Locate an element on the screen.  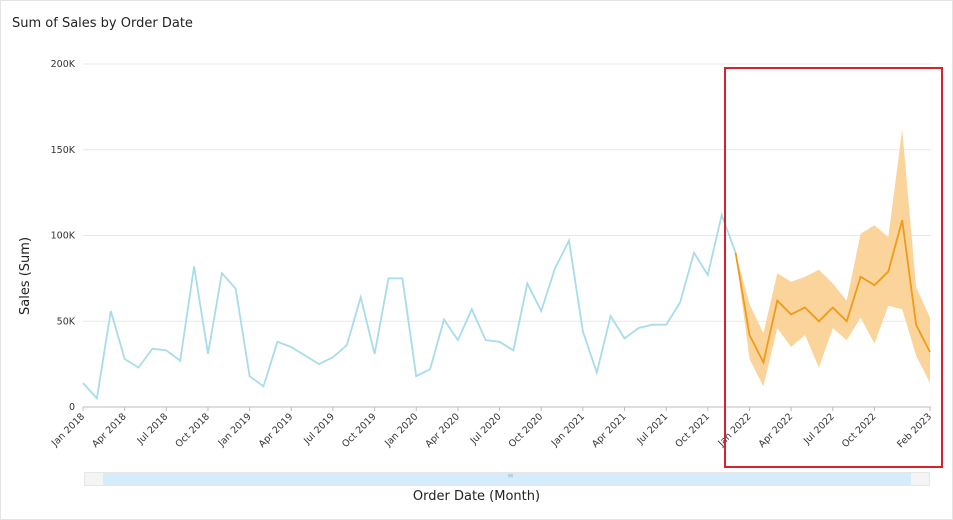
x-tick-label: Apr 2018 is located at coordinates (109, 430).